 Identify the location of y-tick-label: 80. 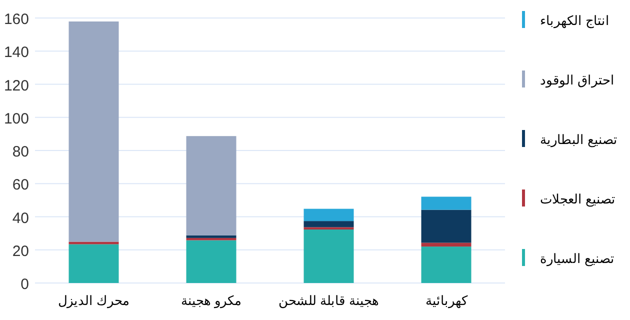
(20, 152).